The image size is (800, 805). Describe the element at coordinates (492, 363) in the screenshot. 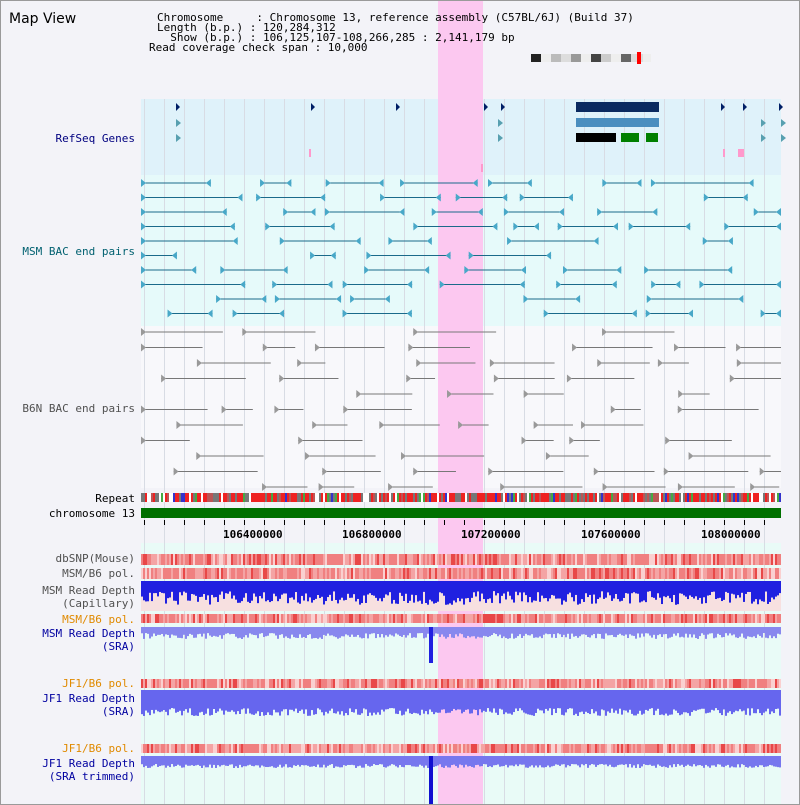

I see `b6n-bac-end` at that location.